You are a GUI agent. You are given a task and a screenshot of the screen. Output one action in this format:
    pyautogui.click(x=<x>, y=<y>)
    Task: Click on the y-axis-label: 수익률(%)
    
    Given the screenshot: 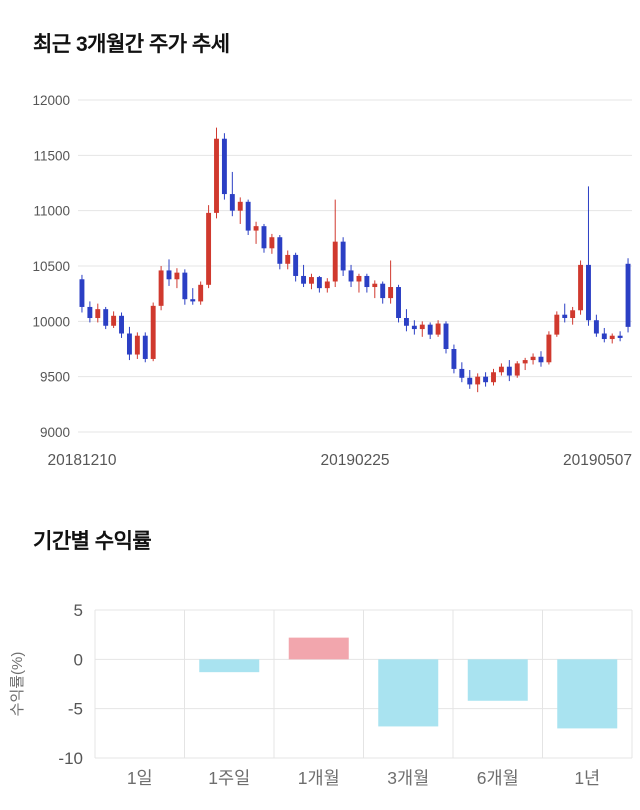 What is the action you would take?
    pyautogui.click(x=17, y=684)
    